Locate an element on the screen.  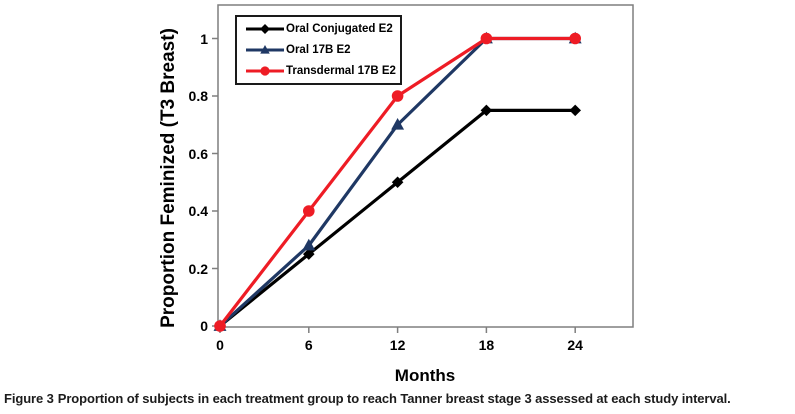
legend-marker-diamond is located at coordinates (265, 29).